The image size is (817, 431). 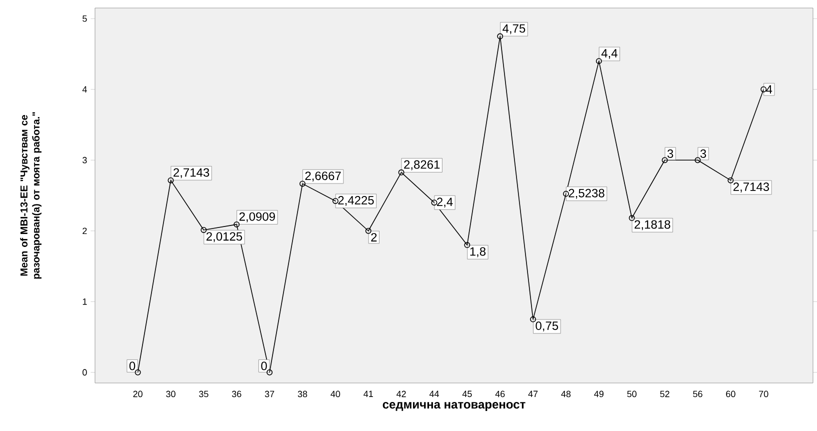 I want to click on x-tick-label: 41, so click(x=368, y=393).